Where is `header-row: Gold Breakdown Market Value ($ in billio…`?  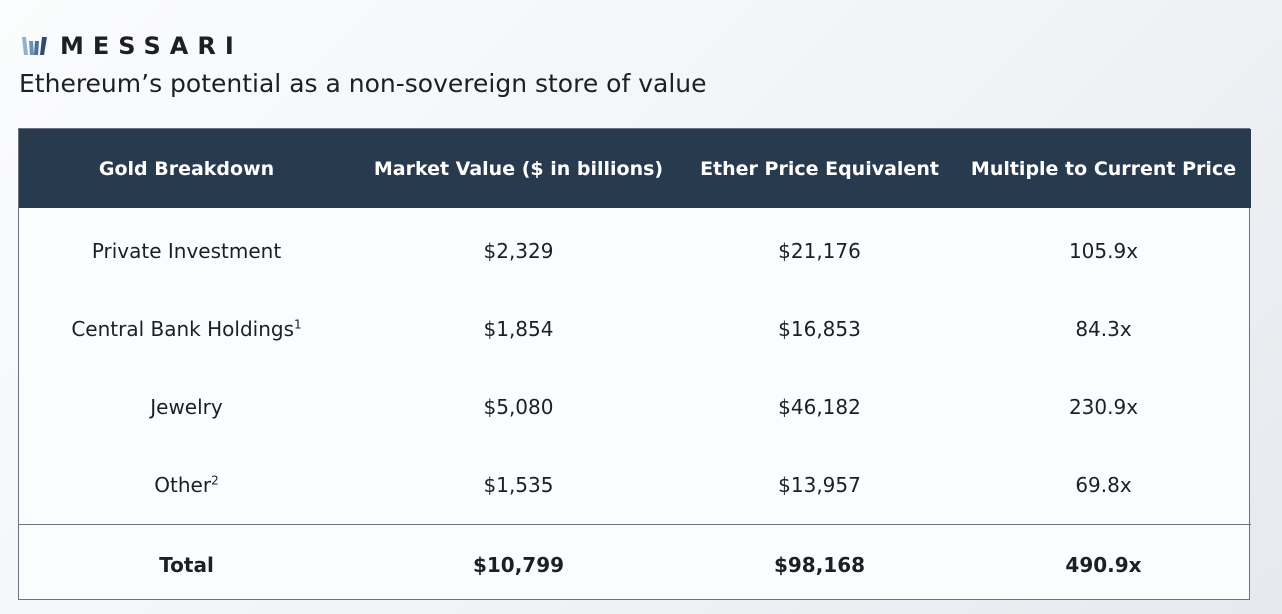
header-row: Gold Breakdown Market Value ($ in billio… is located at coordinates (635, 168).